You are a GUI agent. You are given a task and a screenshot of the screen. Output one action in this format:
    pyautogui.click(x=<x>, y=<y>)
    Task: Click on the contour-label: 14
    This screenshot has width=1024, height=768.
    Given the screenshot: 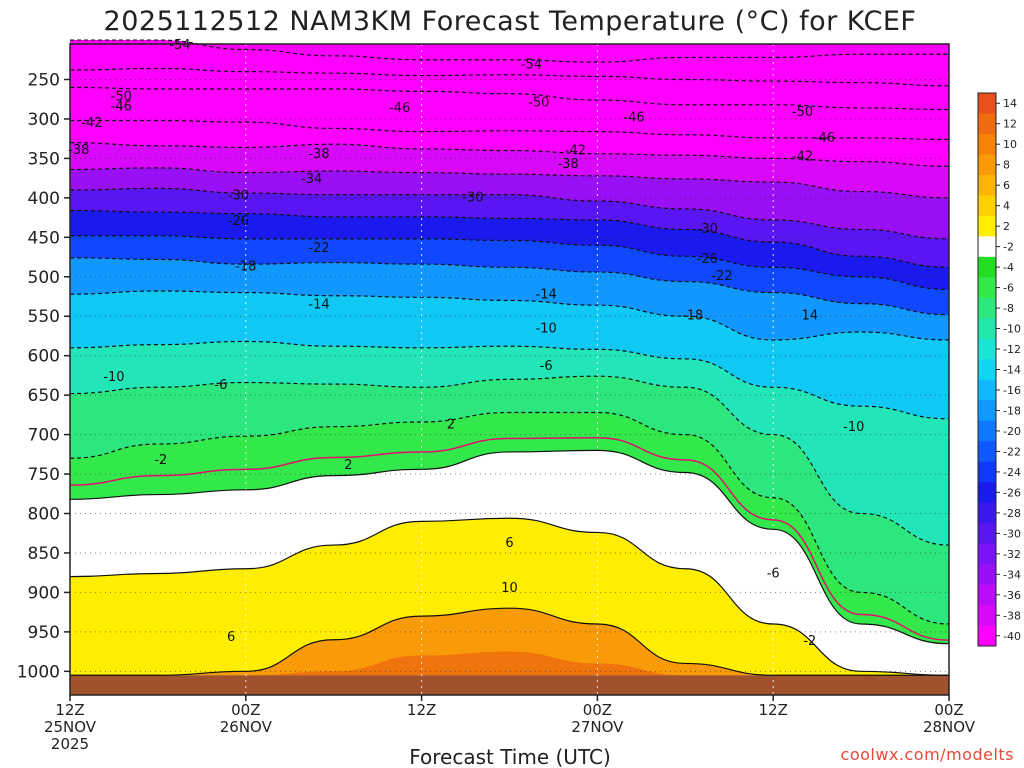 What is the action you would take?
    pyautogui.click(x=810, y=316)
    